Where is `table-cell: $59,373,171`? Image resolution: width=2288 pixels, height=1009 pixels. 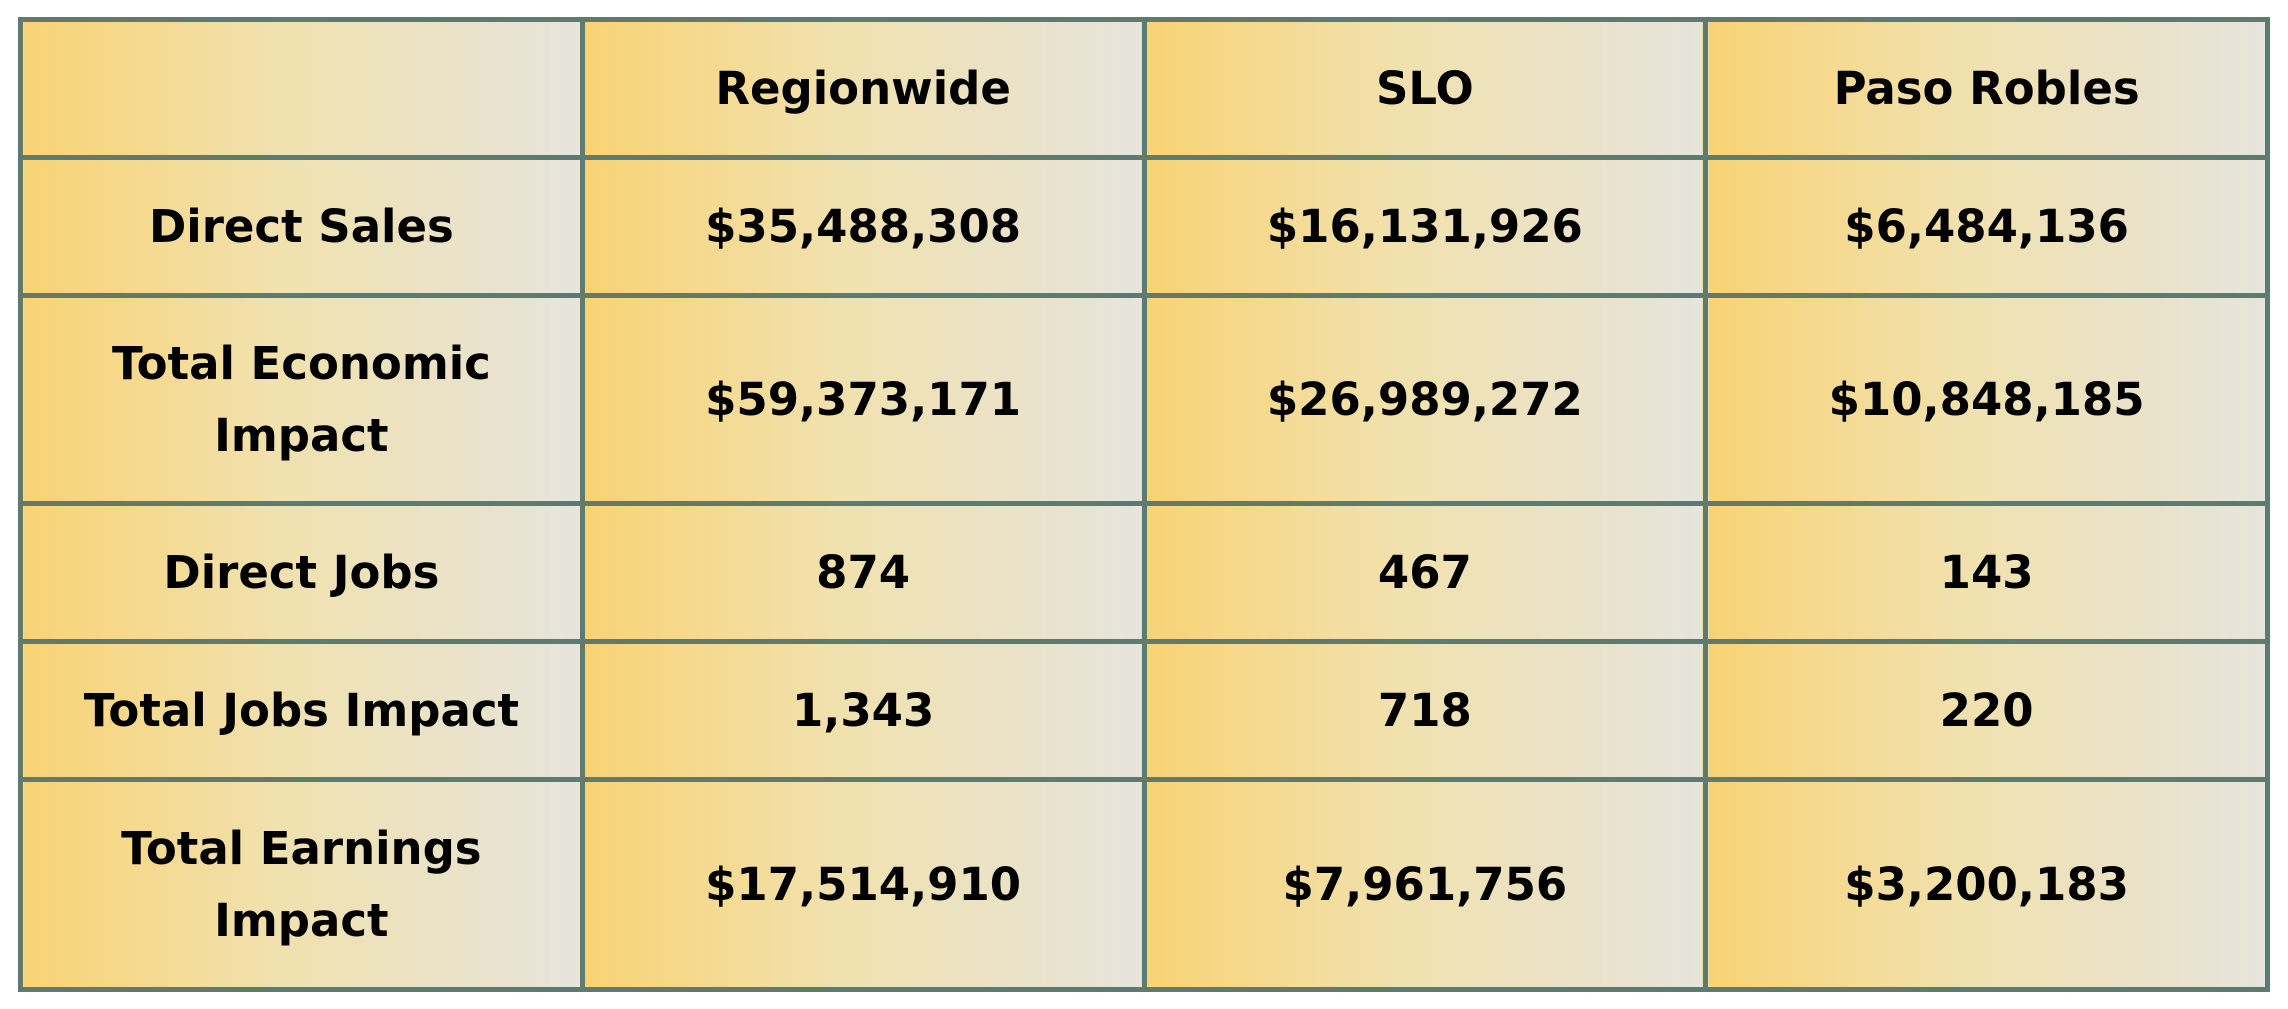 table-cell: $59,373,171 is located at coordinates (863, 399).